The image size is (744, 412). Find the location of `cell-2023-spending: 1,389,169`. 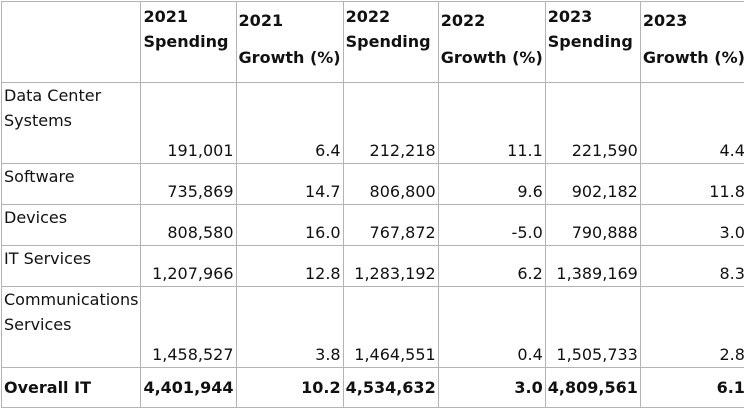

cell-2023-spending: 1,389,169 is located at coordinates (592, 266).